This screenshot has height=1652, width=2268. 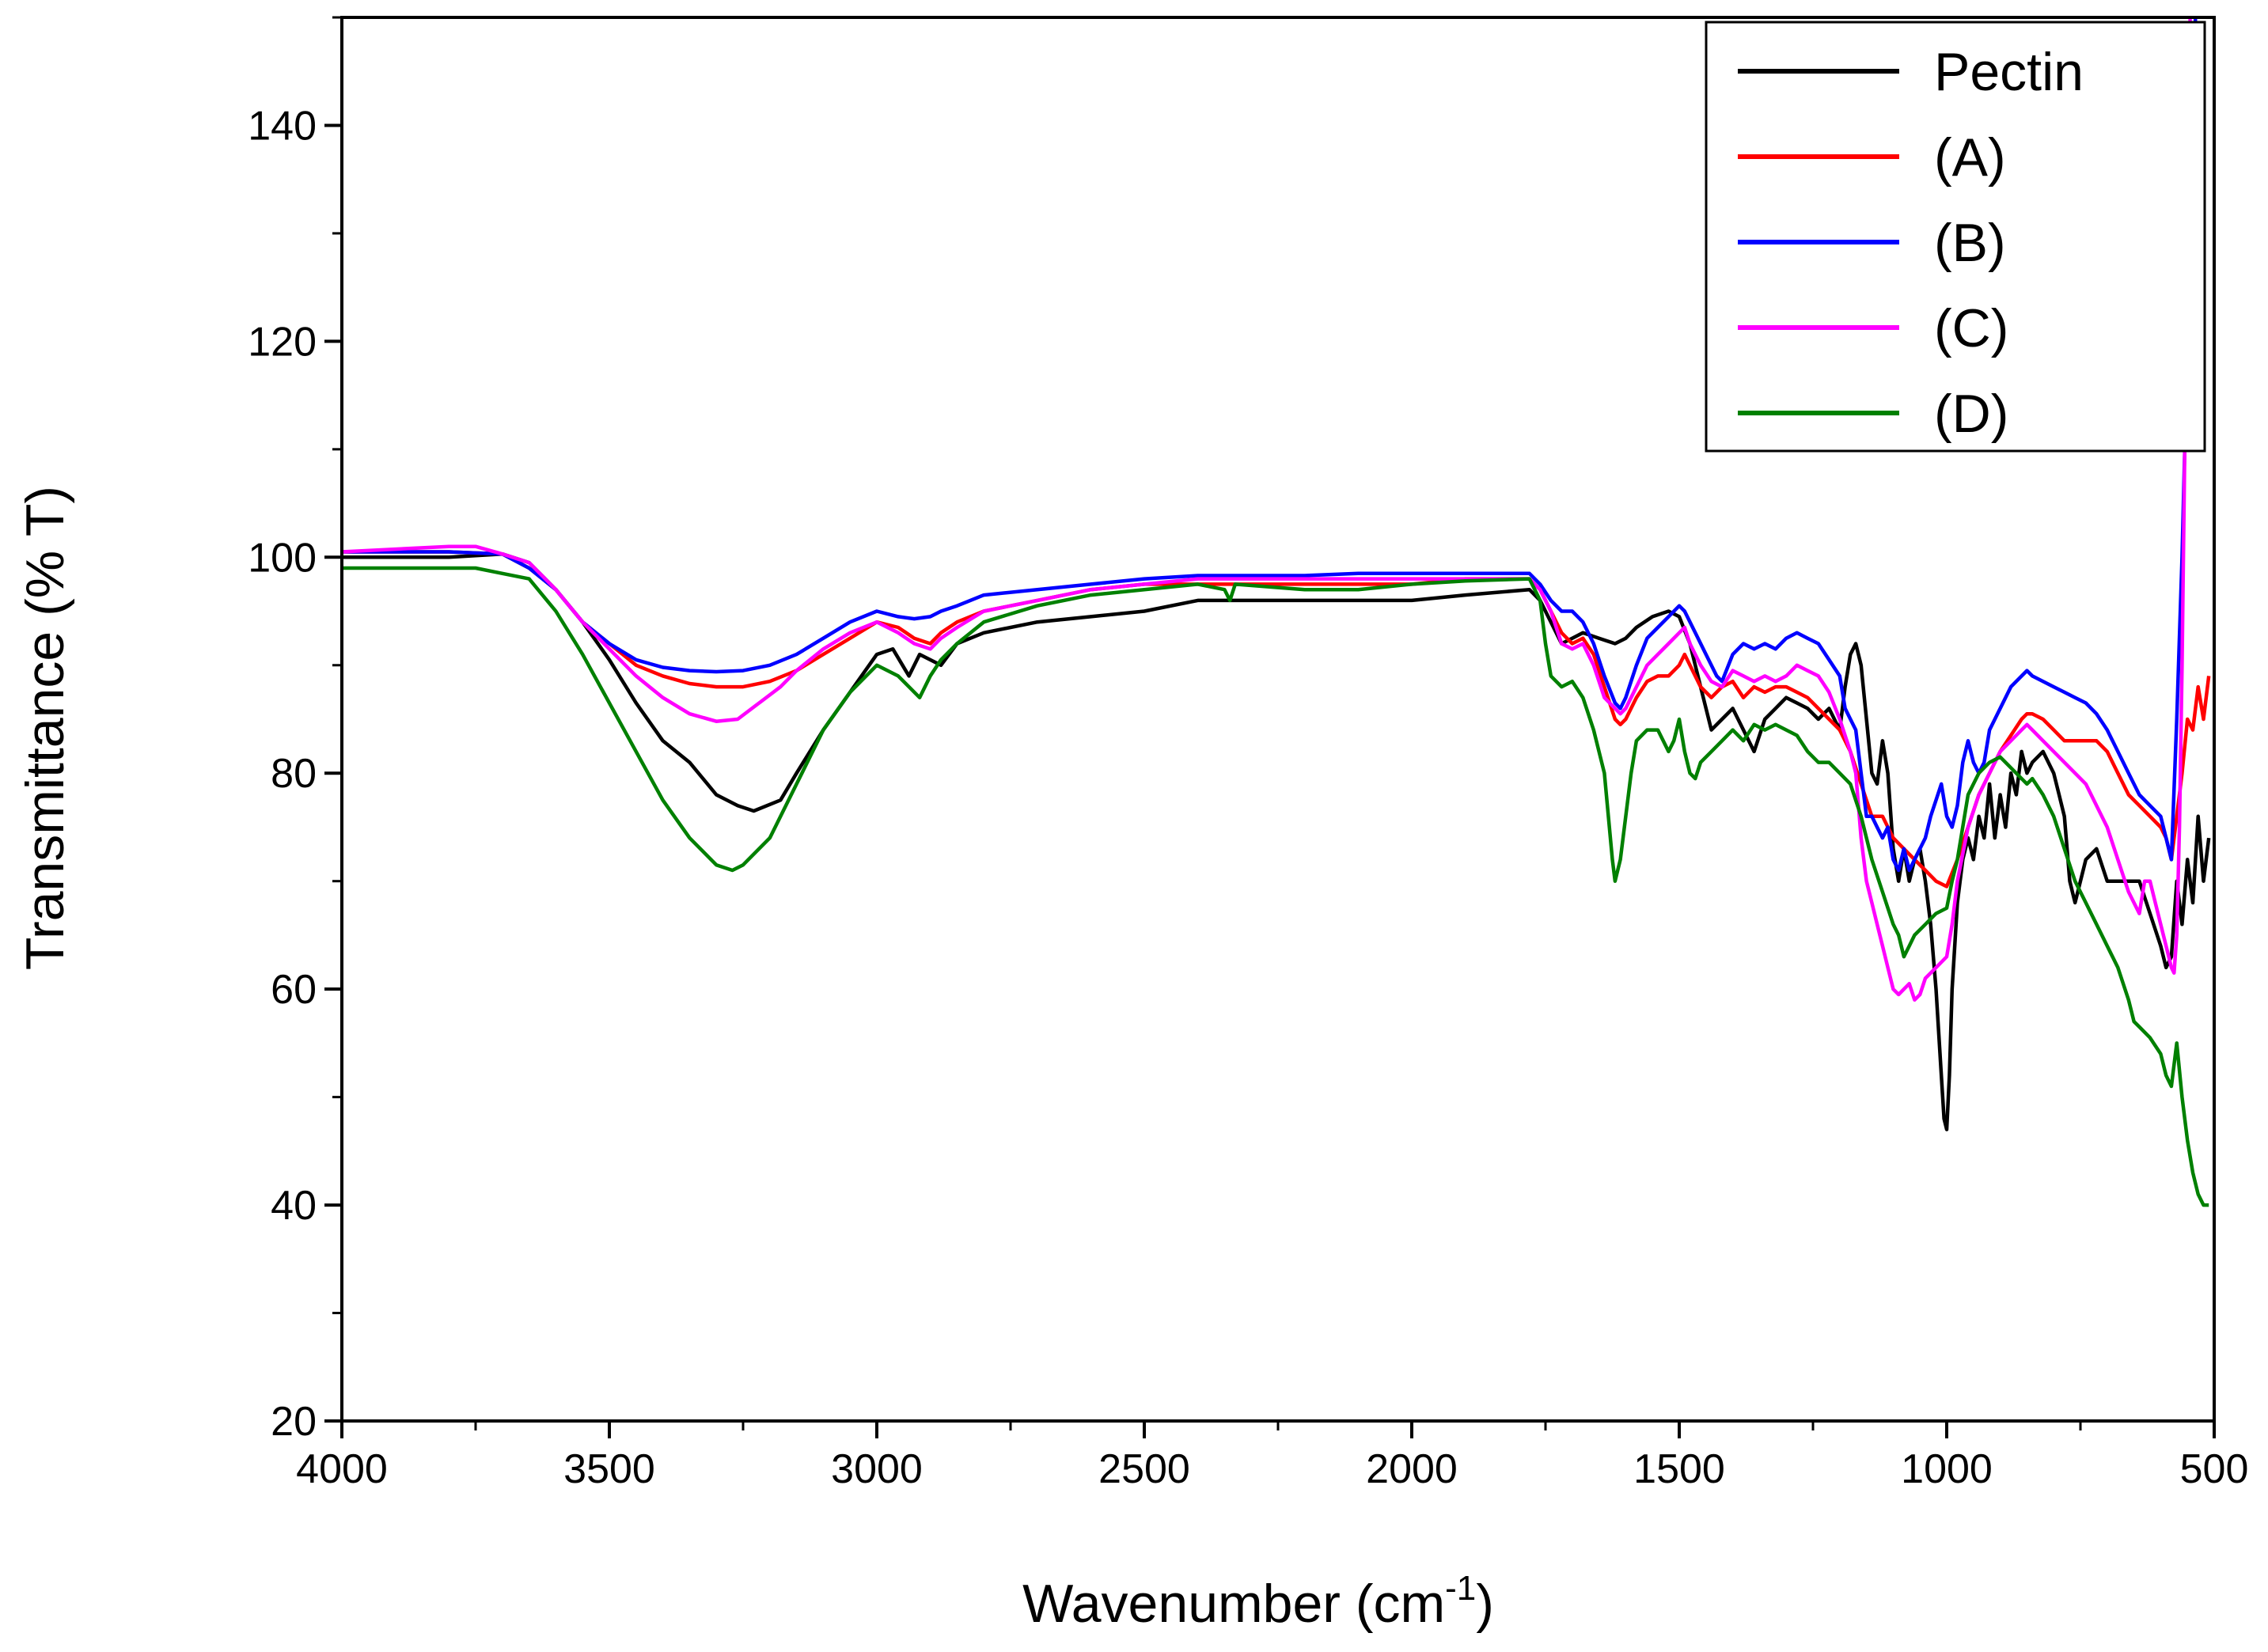 I want to click on x-axis-title-close: ), so click(x=1485, y=1604).